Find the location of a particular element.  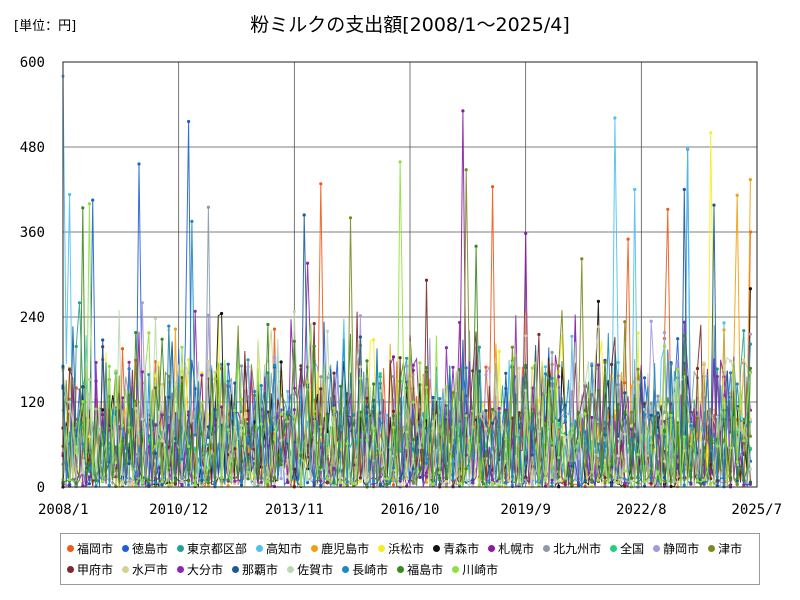

legend-item: 北九州市 is located at coordinates (572, 548).